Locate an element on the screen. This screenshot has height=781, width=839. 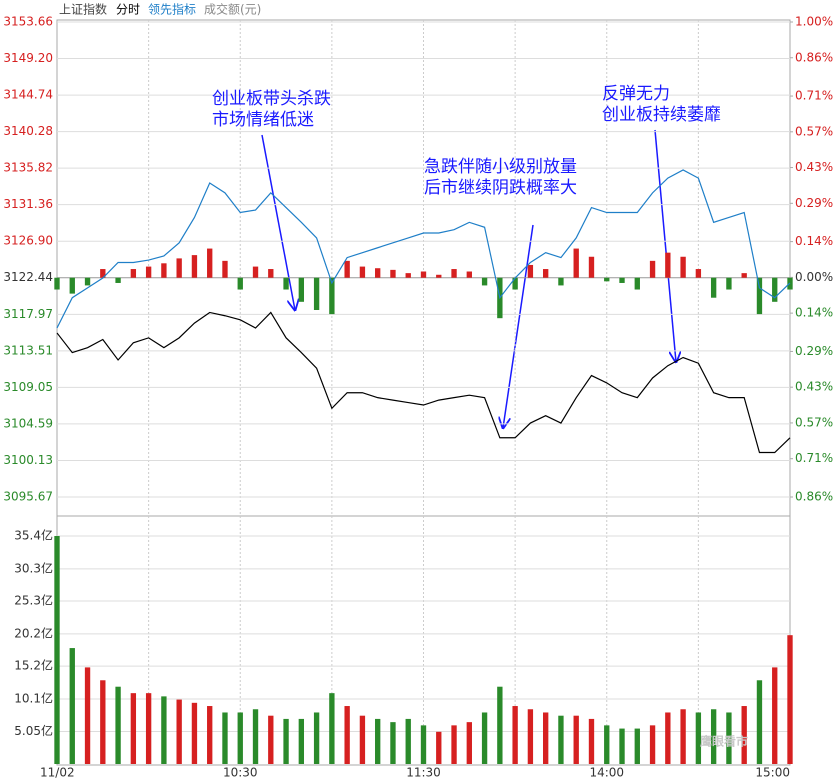
y-tick-label: 20.2亿 is located at coordinates (33, 632).